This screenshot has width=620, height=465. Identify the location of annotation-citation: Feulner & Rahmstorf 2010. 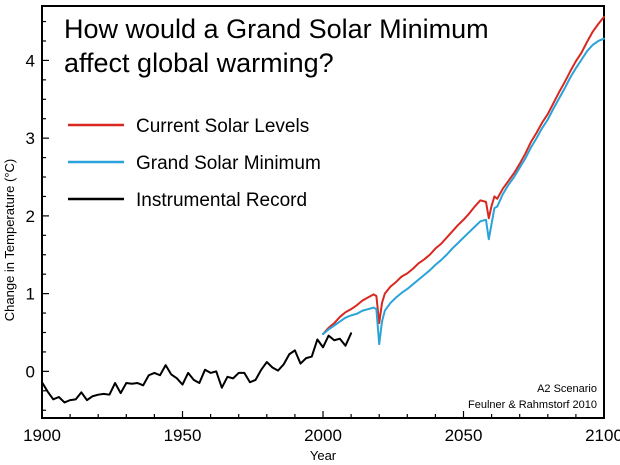
(532, 405).